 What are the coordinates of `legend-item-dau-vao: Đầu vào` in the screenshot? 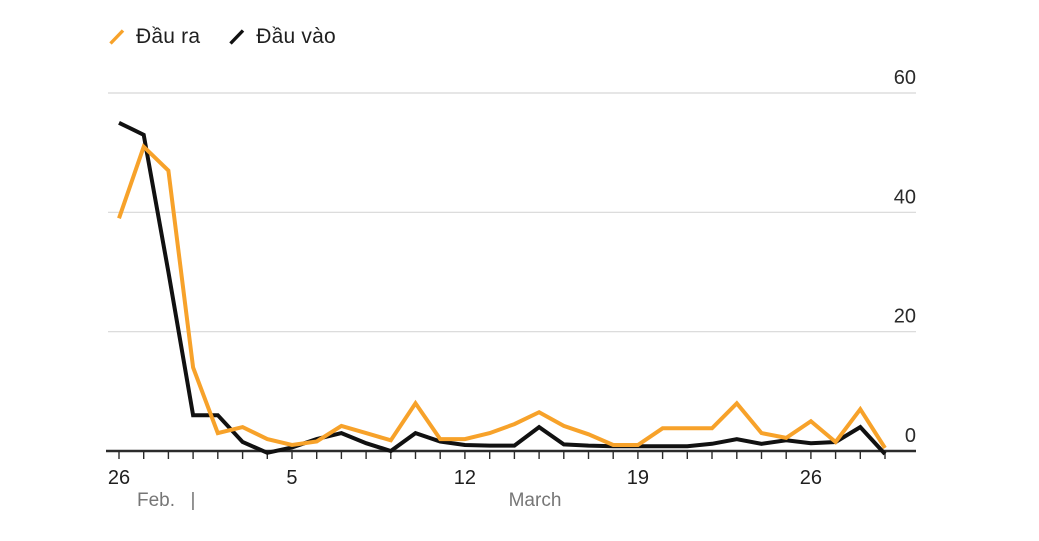 It's located at (282, 37).